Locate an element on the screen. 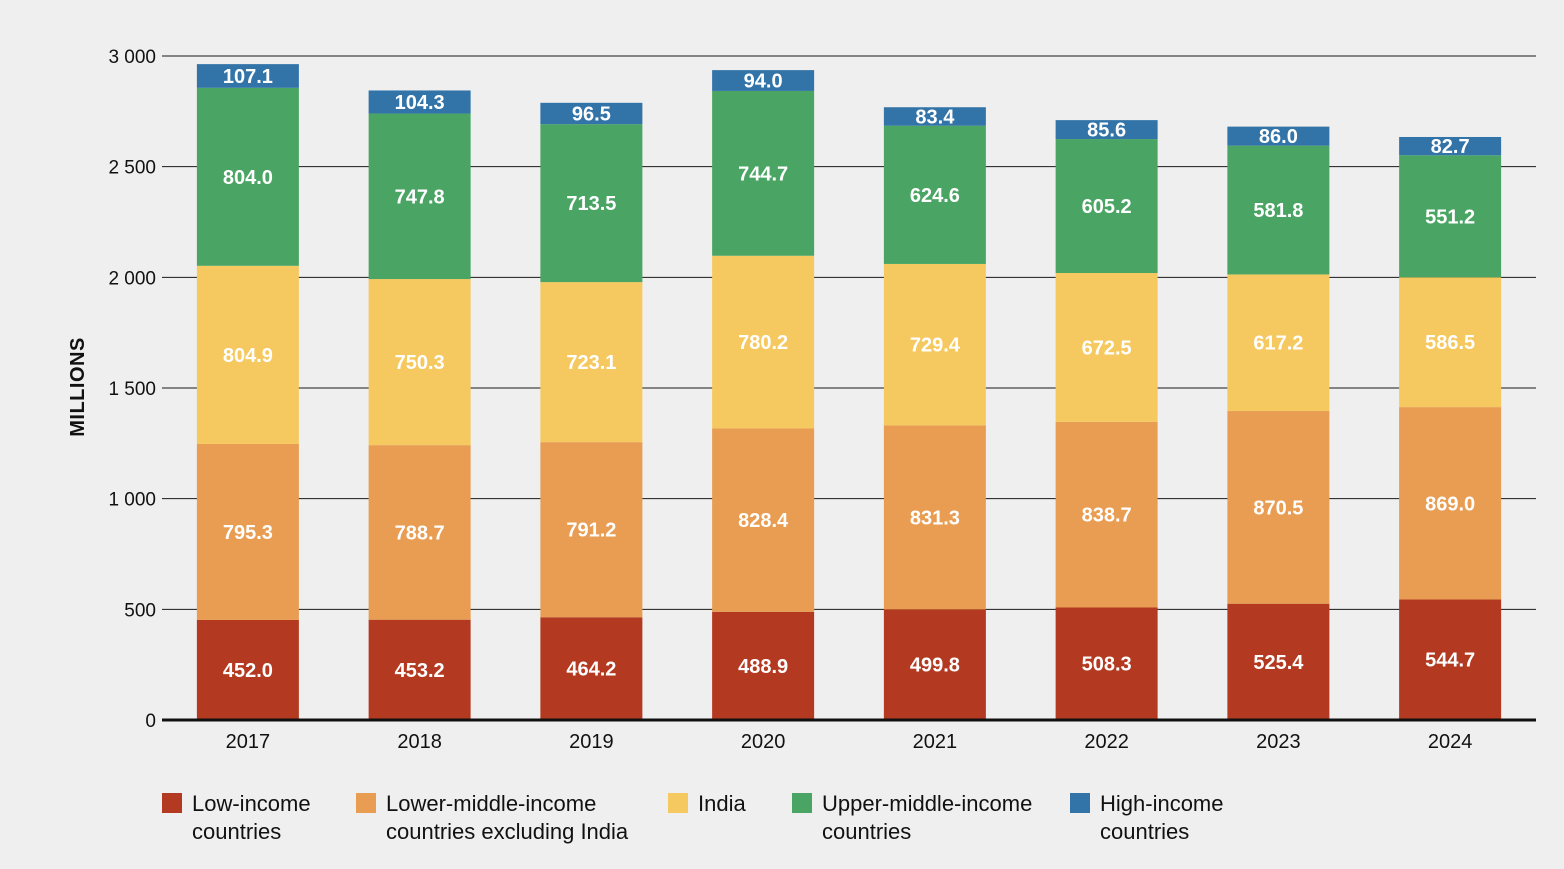  x-tick-label: 2020 is located at coordinates (763, 742).